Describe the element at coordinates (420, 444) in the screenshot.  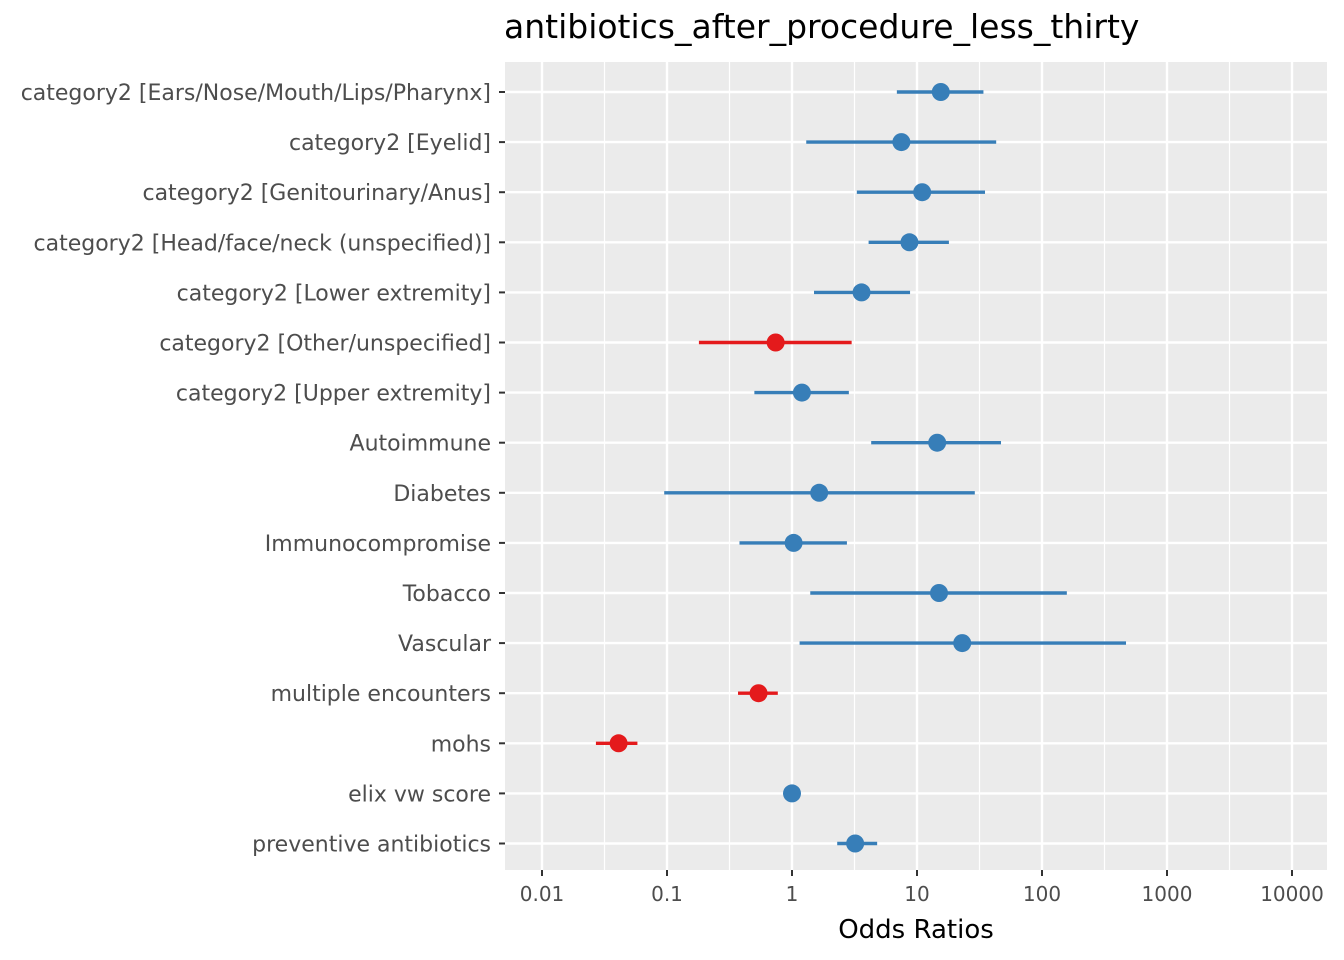
I see `y-tick-label: Autoimmune` at that location.